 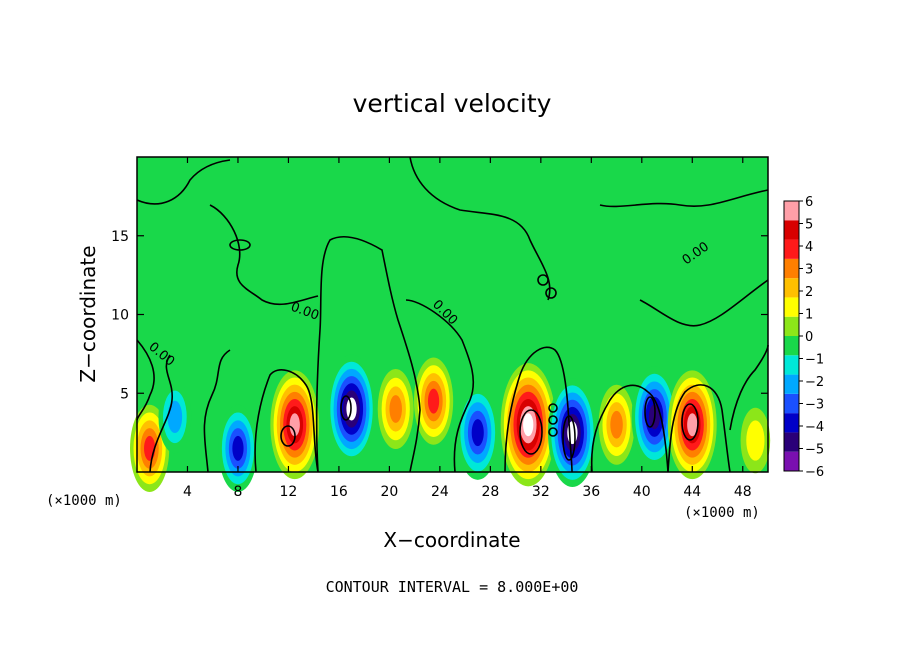 What do you see at coordinates (814, 360) in the screenshot?
I see `colorbar-label: −1` at bounding box center [814, 360].